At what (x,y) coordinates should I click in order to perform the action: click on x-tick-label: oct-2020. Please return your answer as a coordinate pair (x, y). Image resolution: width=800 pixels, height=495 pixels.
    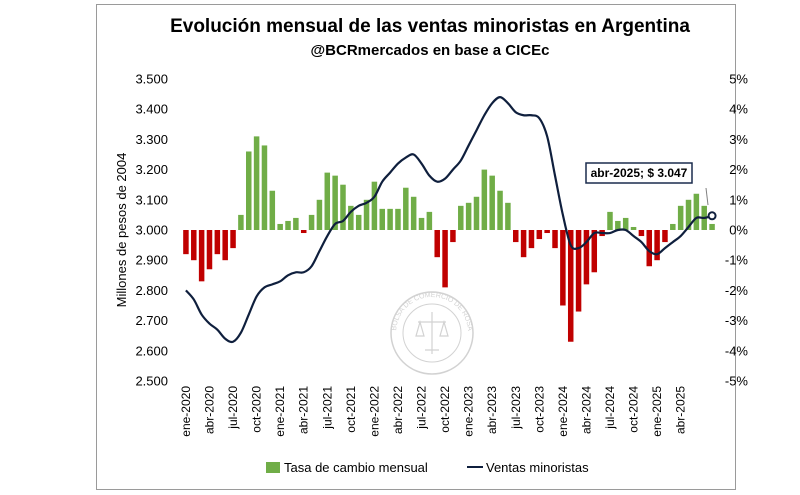
    Looking at the image, I should click on (257, 409).